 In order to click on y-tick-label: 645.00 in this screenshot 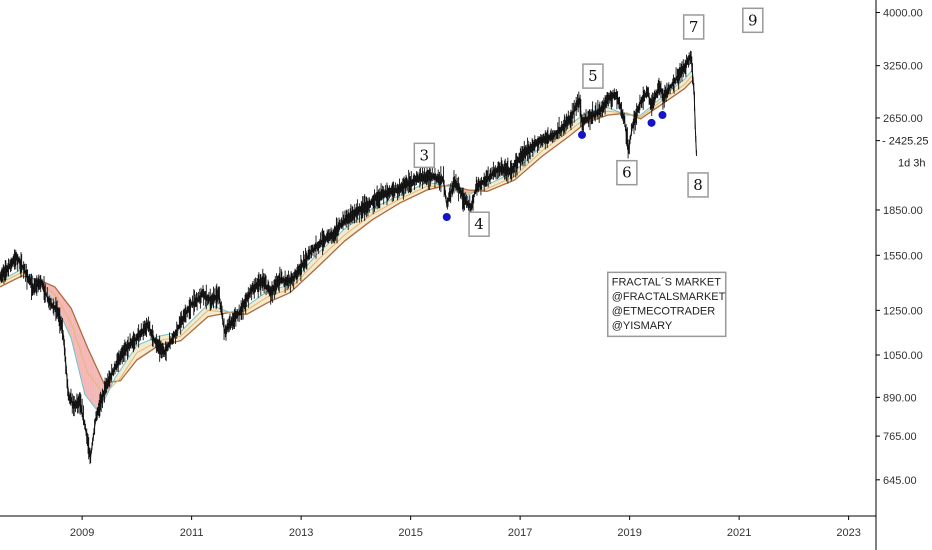, I will do `click(900, 481)`.